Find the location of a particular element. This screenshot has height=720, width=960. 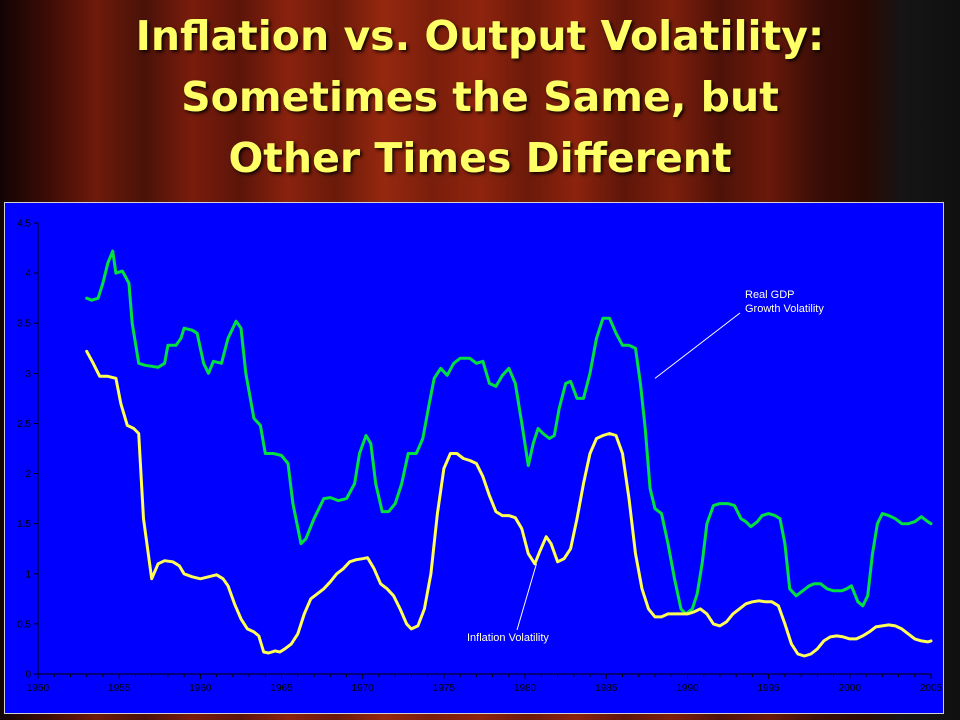

y-tick-label: 4 is located at coordinates (28, 274).